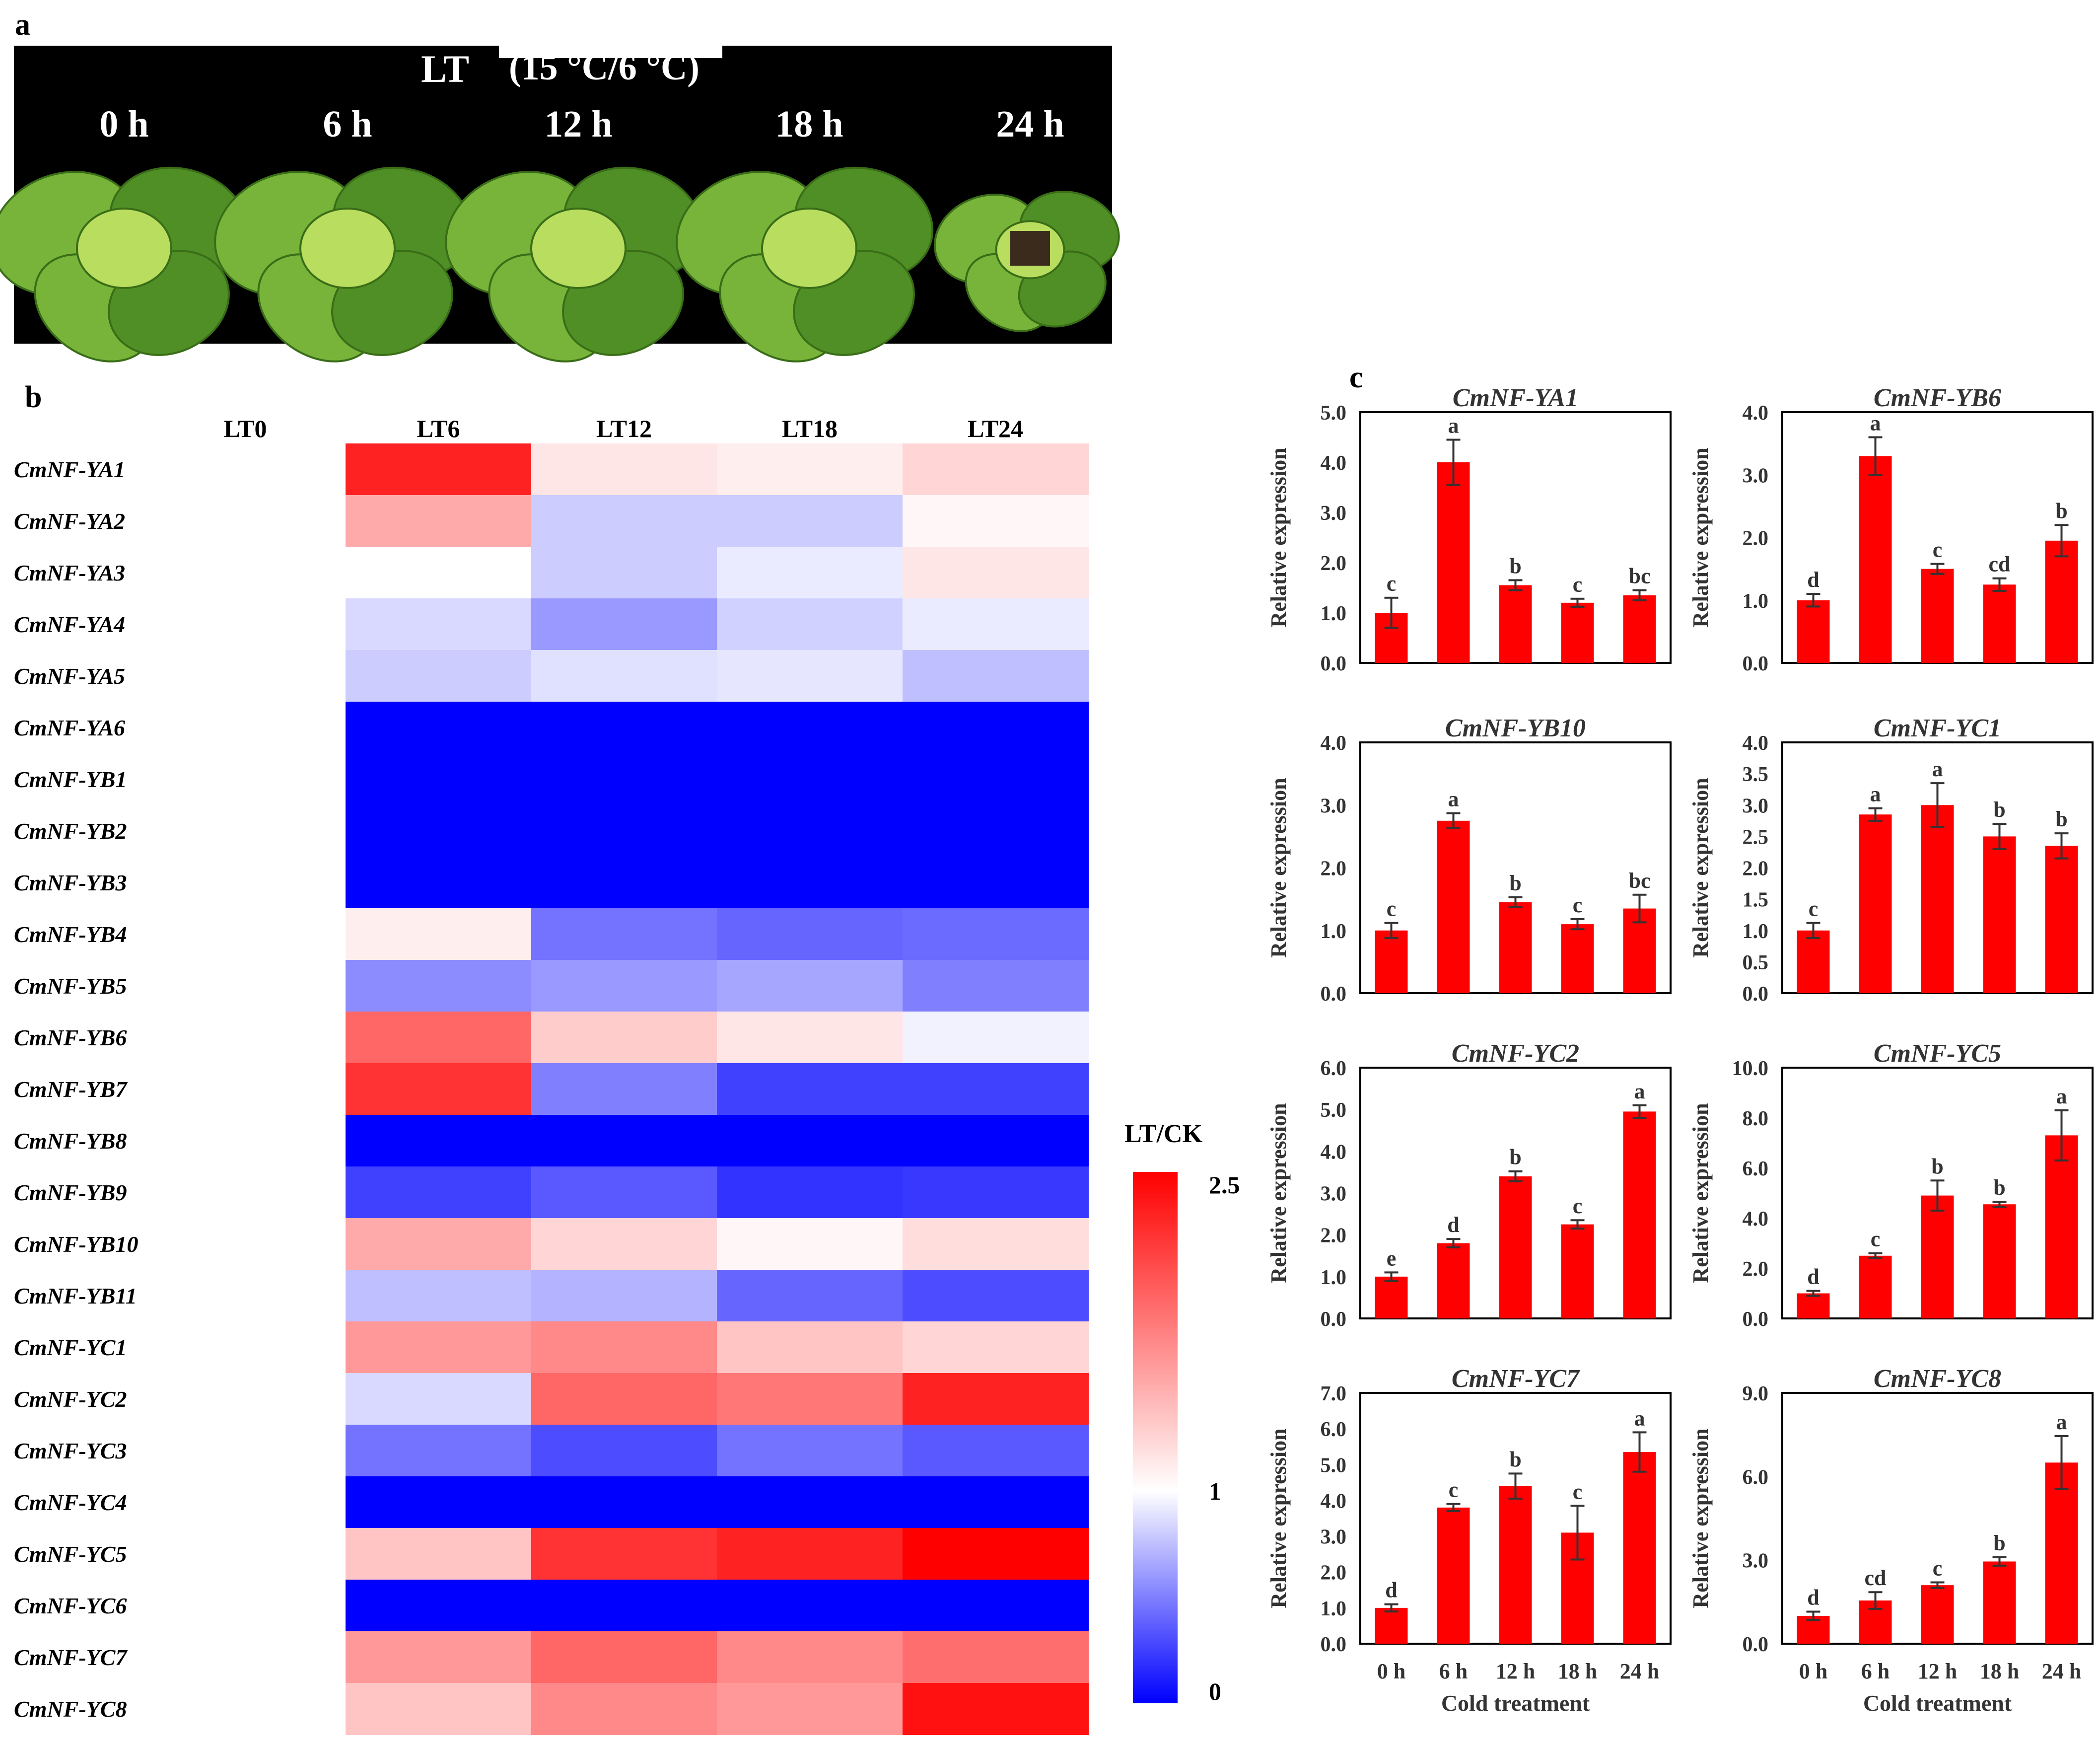 The width and height of the screenshot is (2100, 1744). What do you see at coordinates (70, 831) in the screenshot?
I see `heatmap-row-label: CmNF-YB2` at bounding box center [70, 831].